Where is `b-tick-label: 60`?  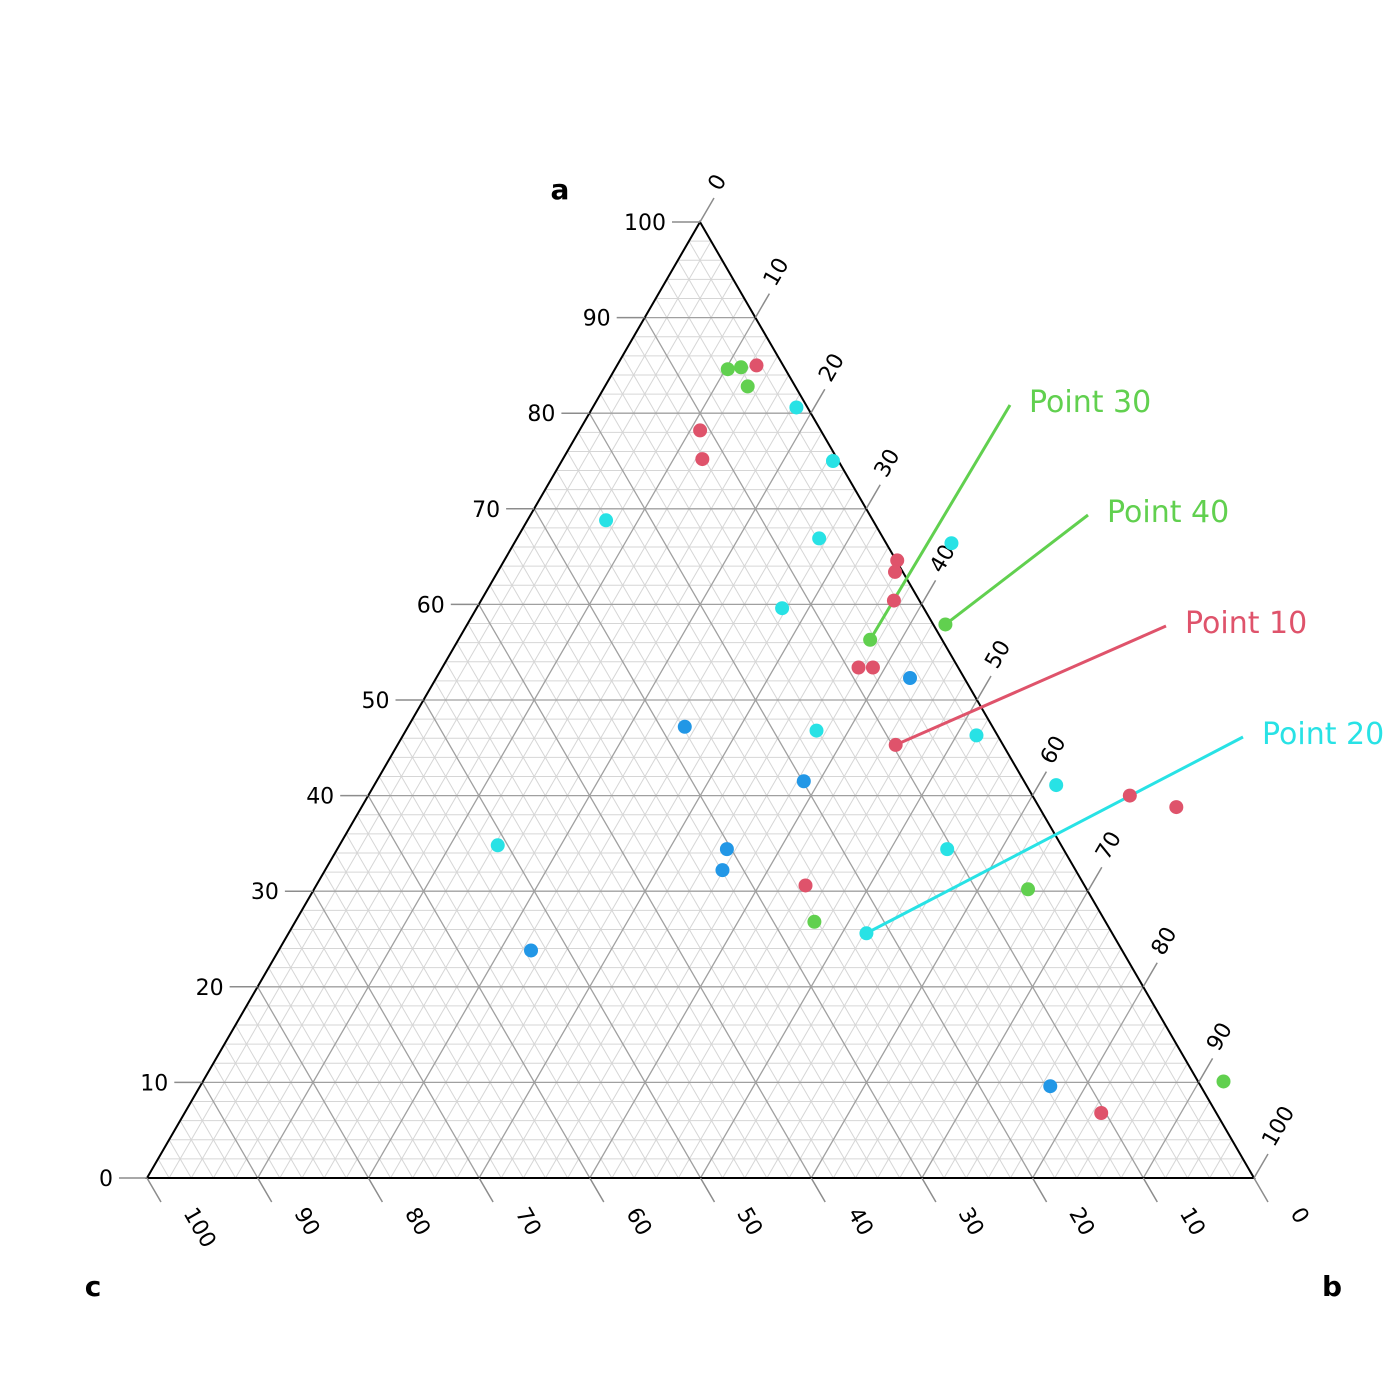
b-tick-label: 60 is located at coordinates (1054, 750).